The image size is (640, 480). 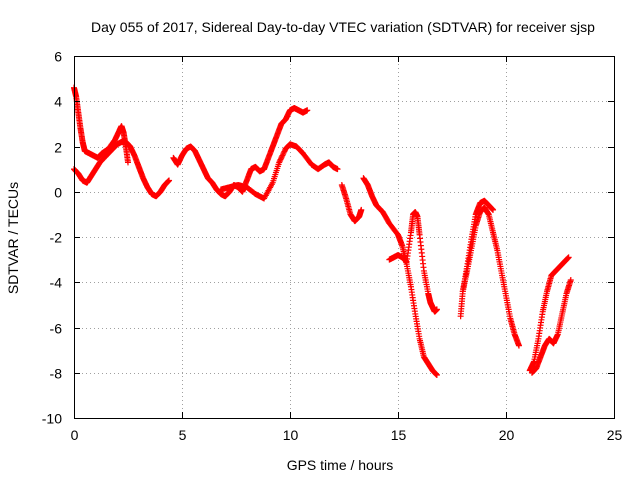 What do you see at coordinates (615, 435) in the screenshot?
I see `x-tick-label: 25` at bounding box center [615, 435].